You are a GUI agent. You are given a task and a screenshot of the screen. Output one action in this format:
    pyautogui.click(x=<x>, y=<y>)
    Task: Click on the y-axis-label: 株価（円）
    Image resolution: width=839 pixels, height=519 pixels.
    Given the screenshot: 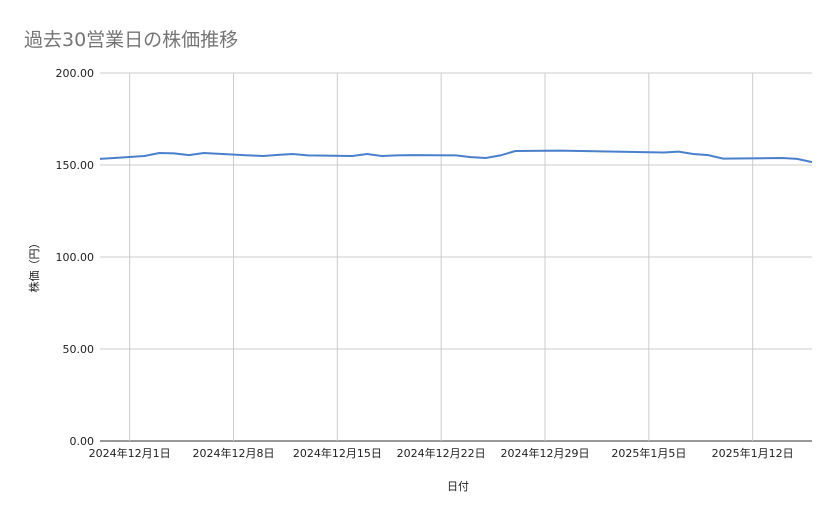 What is the action you would take?
    pyautogui.click(x=34, y=265)
    